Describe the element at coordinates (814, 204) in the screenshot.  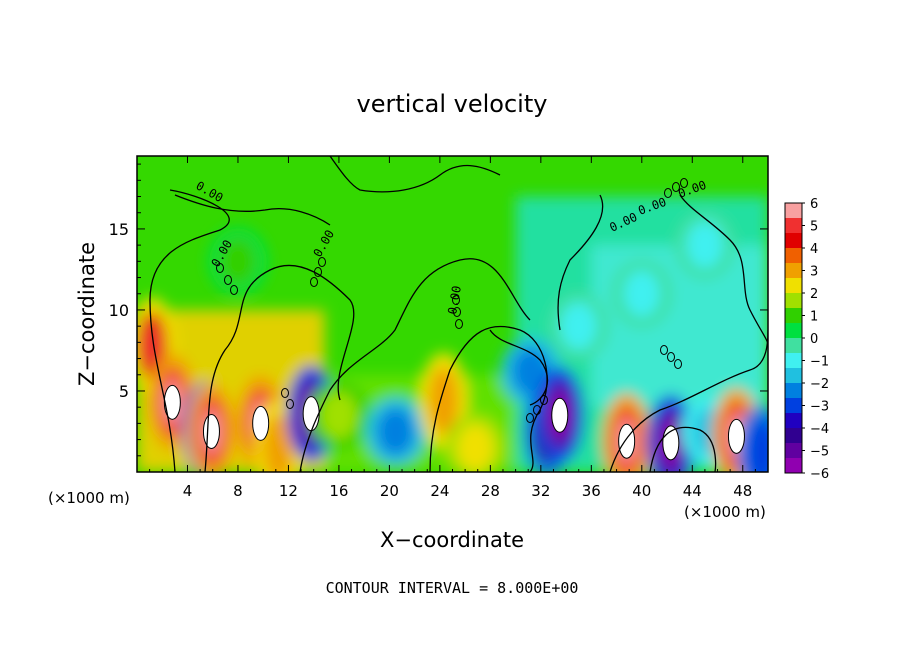
I see `colorbar-label: 6` at that location.